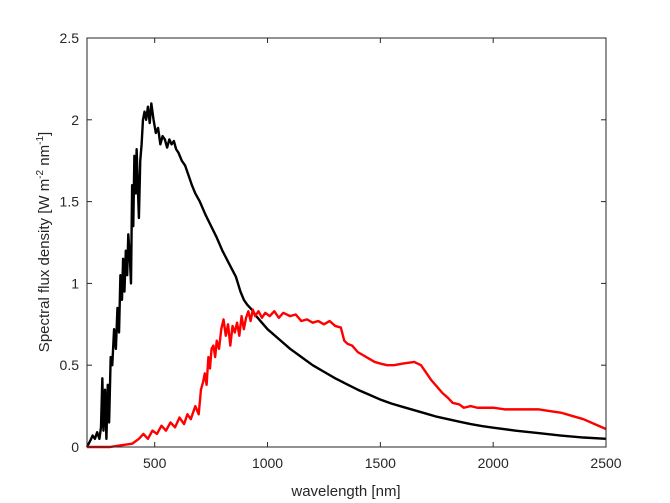  What do you see at coordinates (267, 463) in the screenshot?
I see `x-tick-label: 1000` at bounding box center [267, 463].